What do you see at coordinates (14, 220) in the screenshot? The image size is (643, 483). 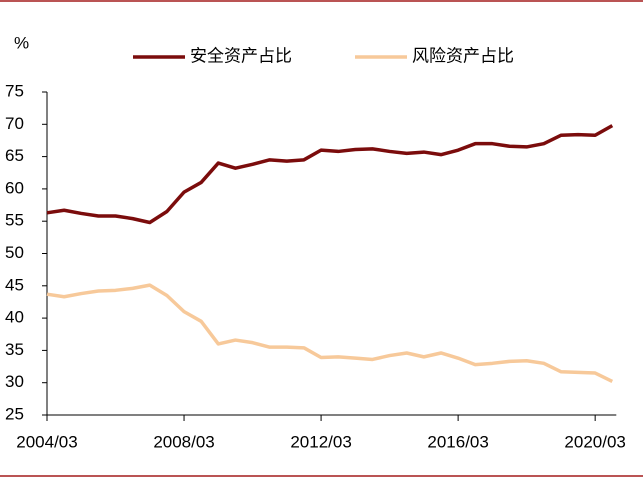 I see `y-tick-label: 55` at bounding box center [14, 220].